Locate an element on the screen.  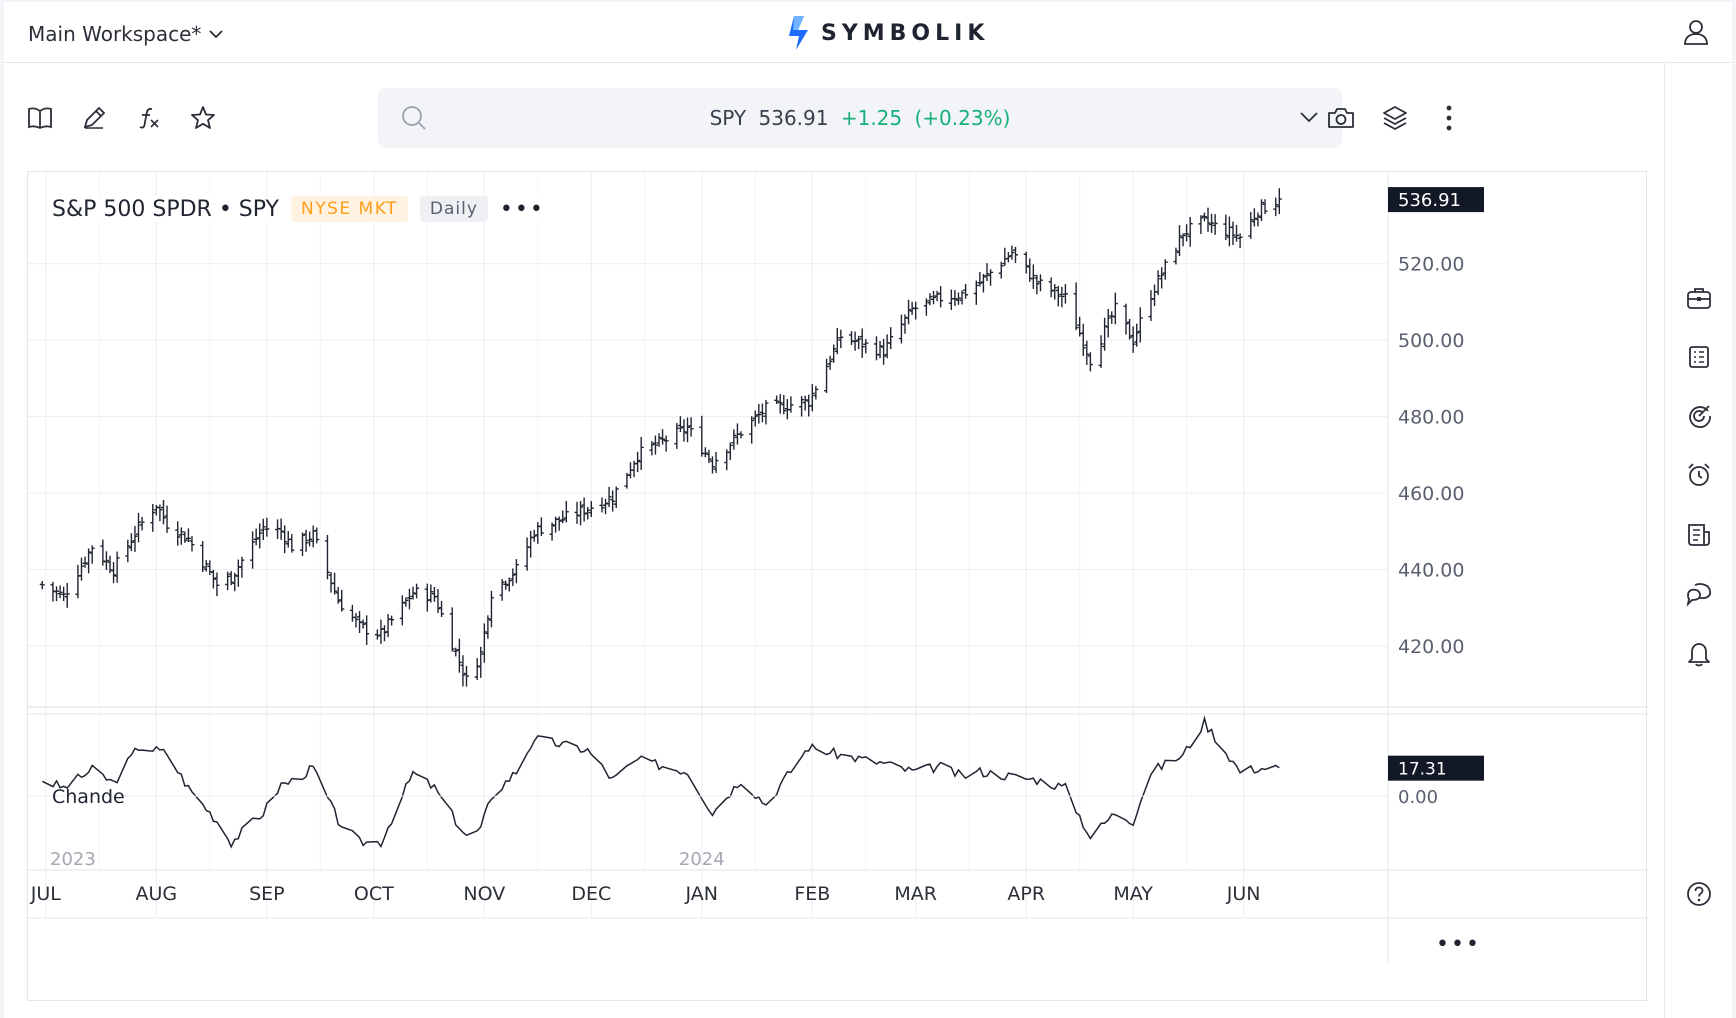
snapshot-button is located at coordinates (1341, 118).